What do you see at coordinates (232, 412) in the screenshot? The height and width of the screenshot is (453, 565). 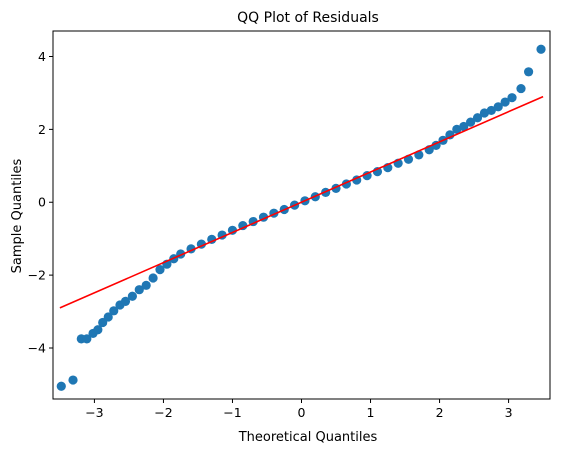 I see `x-tick-label: −1` at bounding box center [232, 412].